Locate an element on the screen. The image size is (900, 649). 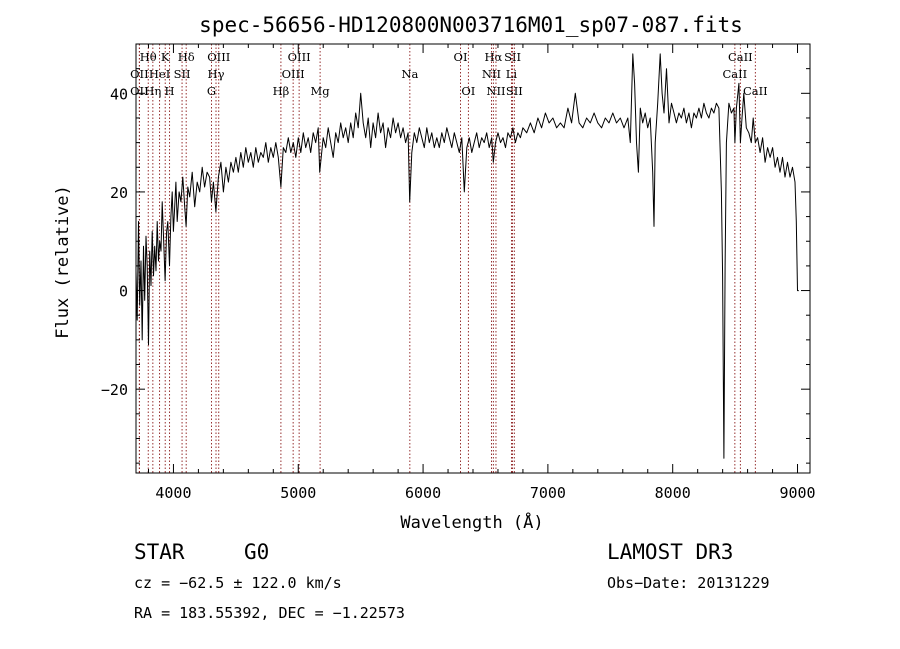
y-tick-label-3: 40 is located at coordinates (119, 94).